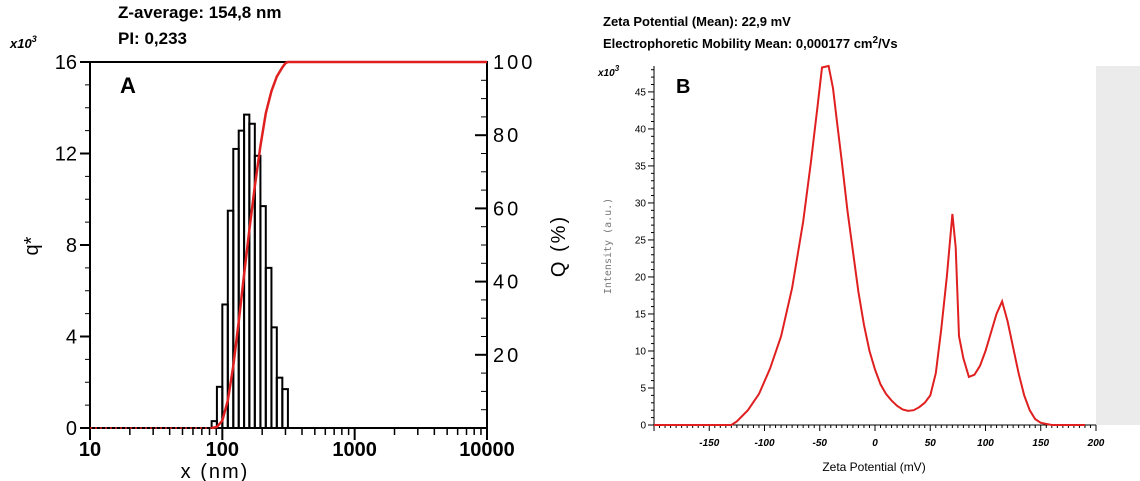 The image size is (1140, 481). I want to click on panel-b-x-tick-label: -50, so click(820, 443).